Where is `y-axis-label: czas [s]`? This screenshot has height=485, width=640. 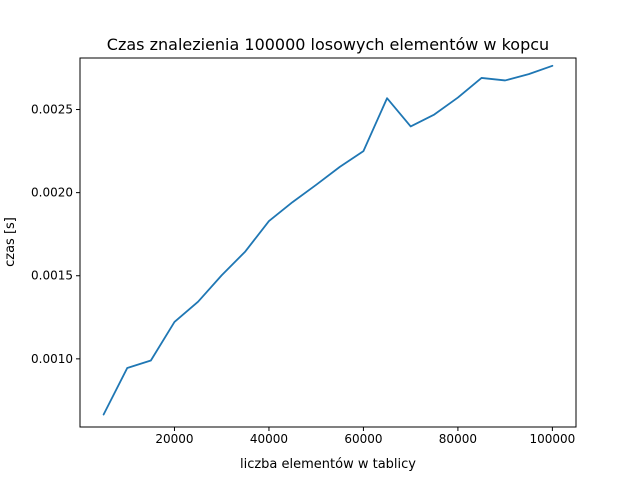
y-axis-label: czas [s] is located at coordinates (10, 242).